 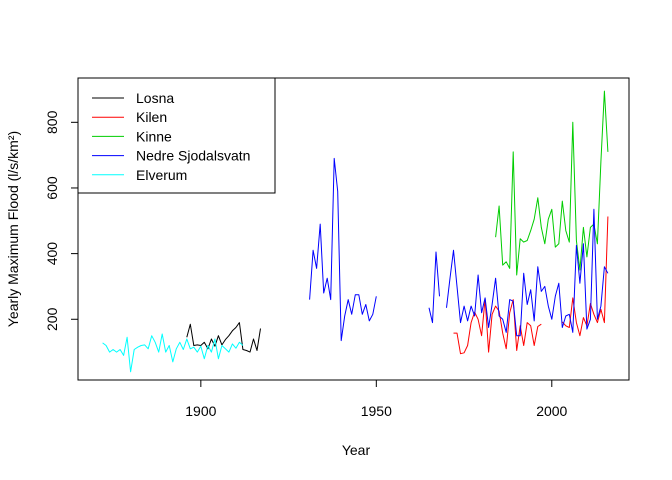 I want to click on y-tick-label: 800, so click(x=52, y=122).